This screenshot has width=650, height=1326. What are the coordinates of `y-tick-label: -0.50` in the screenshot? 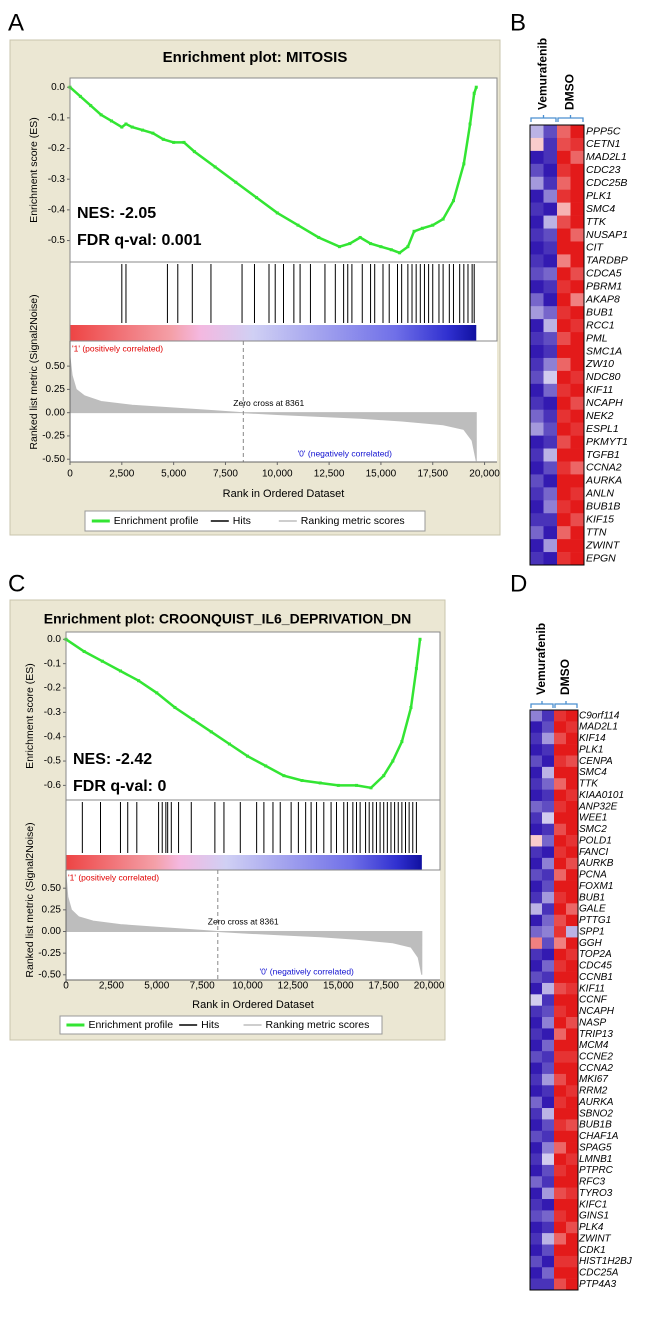 It's located at (49, 974).